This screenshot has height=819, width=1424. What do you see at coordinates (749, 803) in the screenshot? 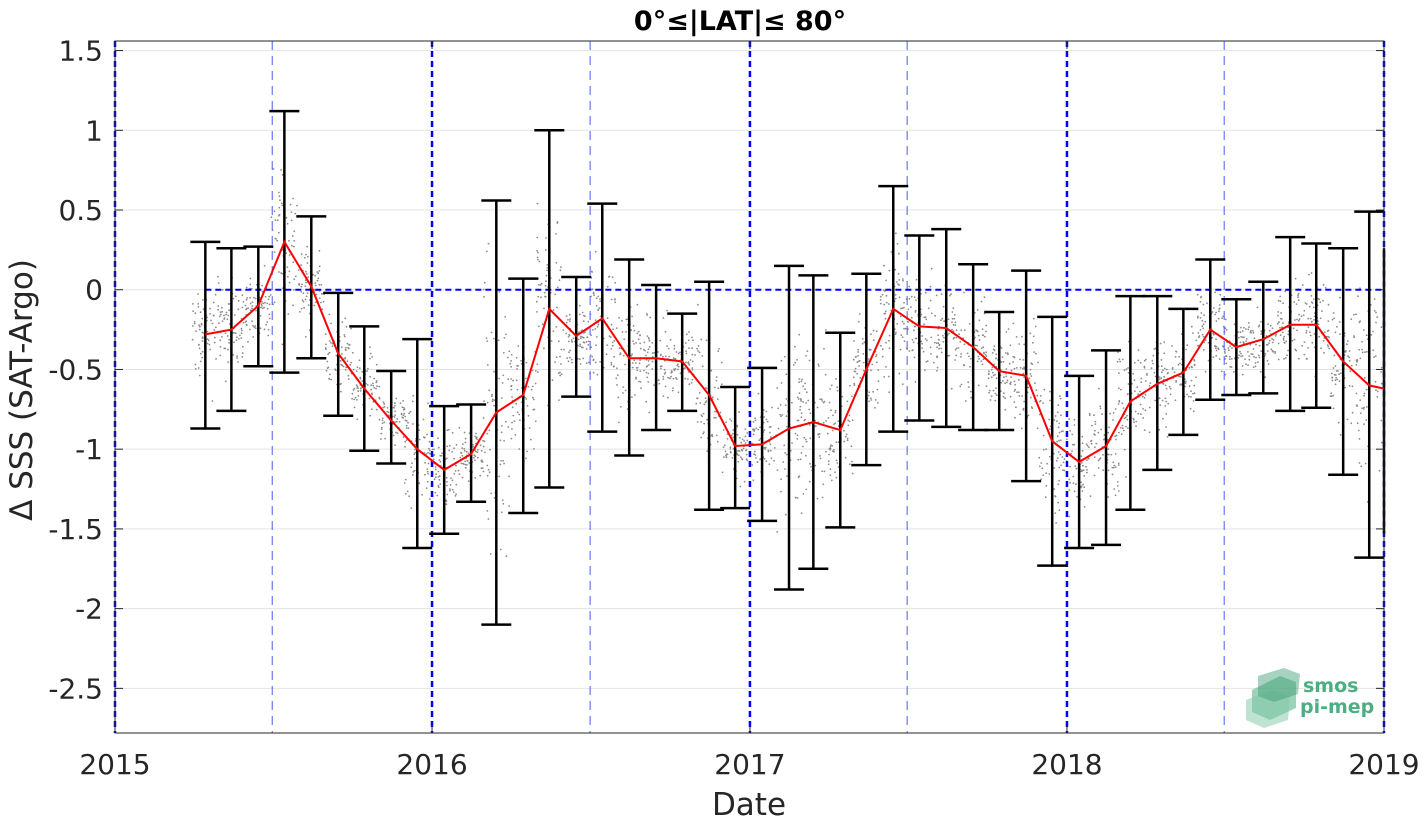
I see `x-axis-title: Date` at bounding box center [749, 803].